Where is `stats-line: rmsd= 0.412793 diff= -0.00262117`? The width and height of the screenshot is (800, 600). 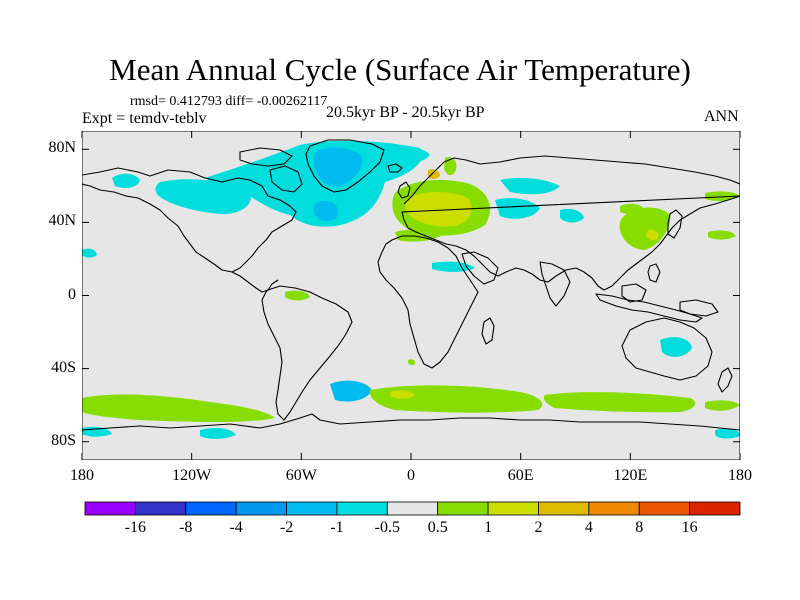 stats-line: rmsd= 0.412793 diff= -0.00262117 is located at coordinates (229, 101).